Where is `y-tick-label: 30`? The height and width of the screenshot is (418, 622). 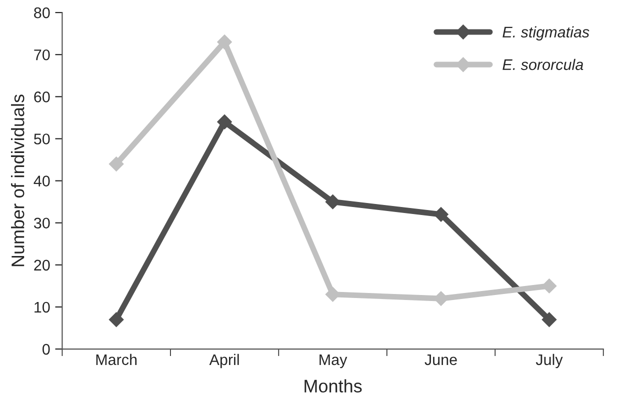 y-tick-label: 30 is located at coordinates (42, 223).